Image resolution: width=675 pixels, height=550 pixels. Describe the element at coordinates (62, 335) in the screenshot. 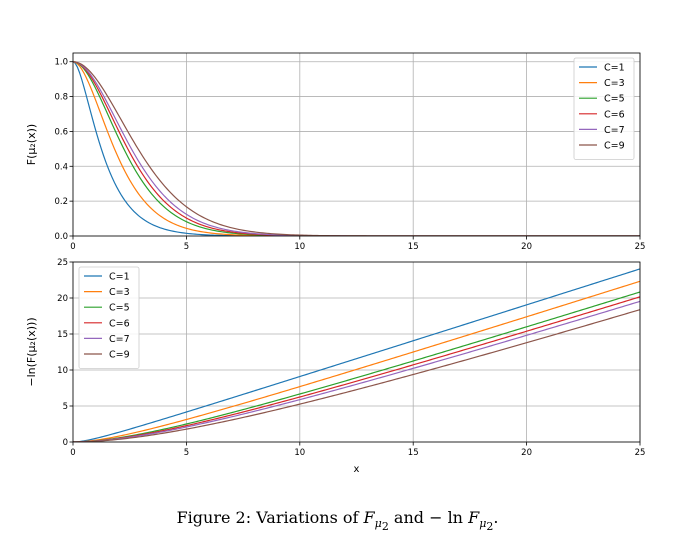

I see `y-tick-label: 15` at that location.